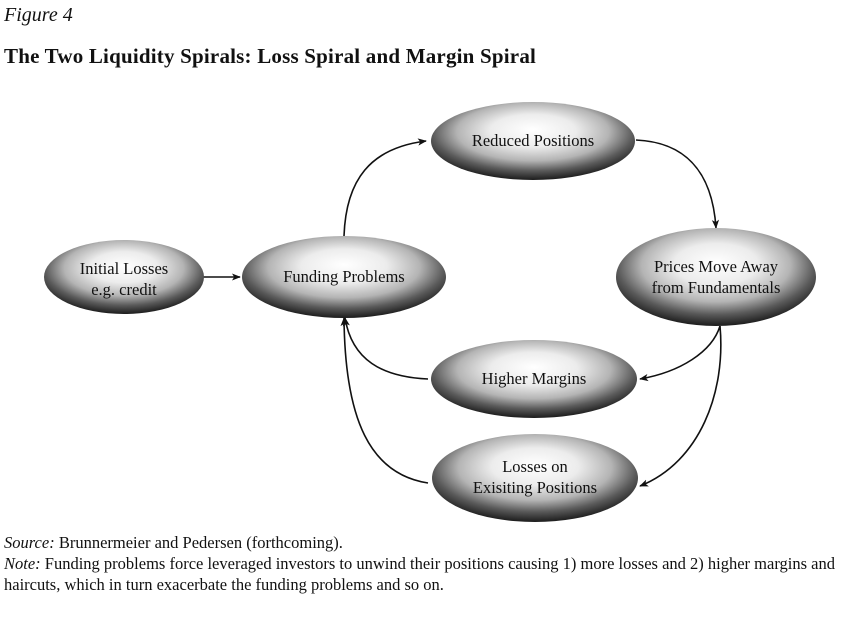 The height and width of the screenshot is (624, 848). I want to click on node-funding-problems: Funding Problems, so click(344, 277).